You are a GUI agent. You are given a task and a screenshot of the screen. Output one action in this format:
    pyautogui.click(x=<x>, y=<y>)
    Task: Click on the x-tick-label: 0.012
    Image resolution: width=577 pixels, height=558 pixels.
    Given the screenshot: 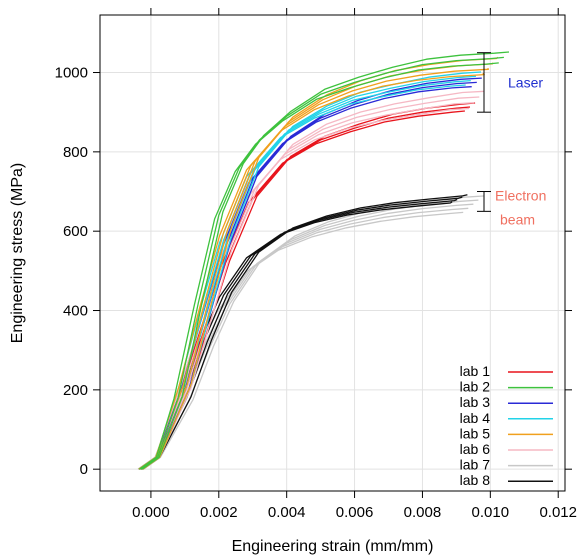 What is the action you would take?
    pyautogui.click(x=558, y=512)
    